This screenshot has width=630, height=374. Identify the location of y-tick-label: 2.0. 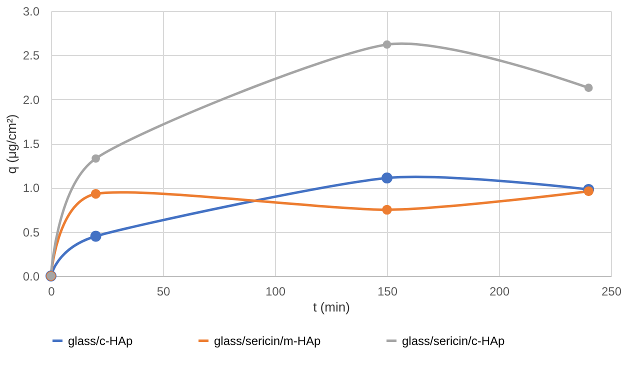
(31, 99).